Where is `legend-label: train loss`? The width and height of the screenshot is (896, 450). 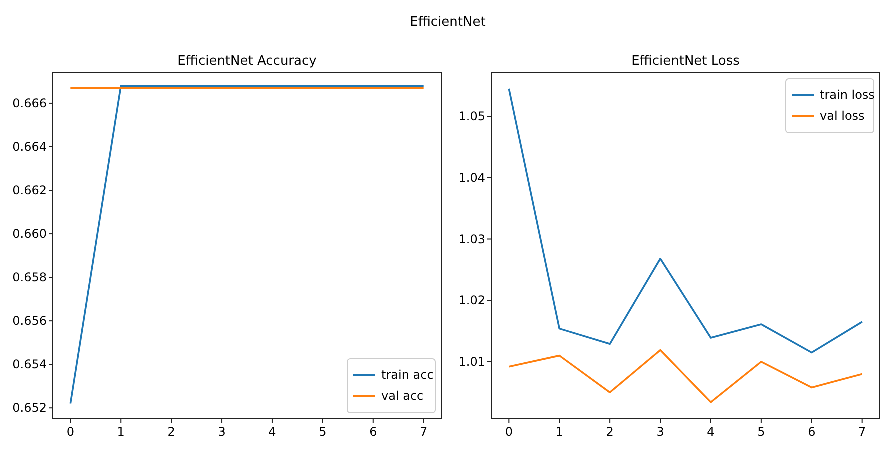 legend-label: train loss is located at coordinates (847, 95).